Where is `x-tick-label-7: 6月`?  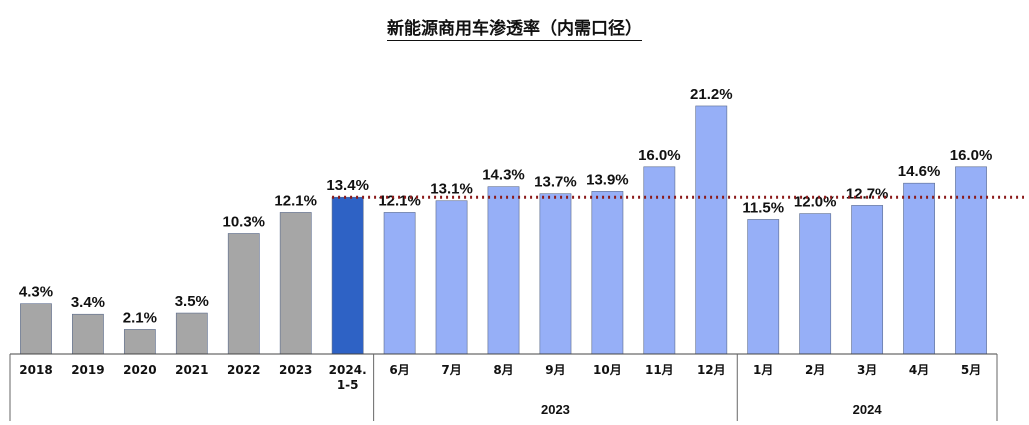 x-tick-label-7: 6月 is located at coordinates (399, 370).